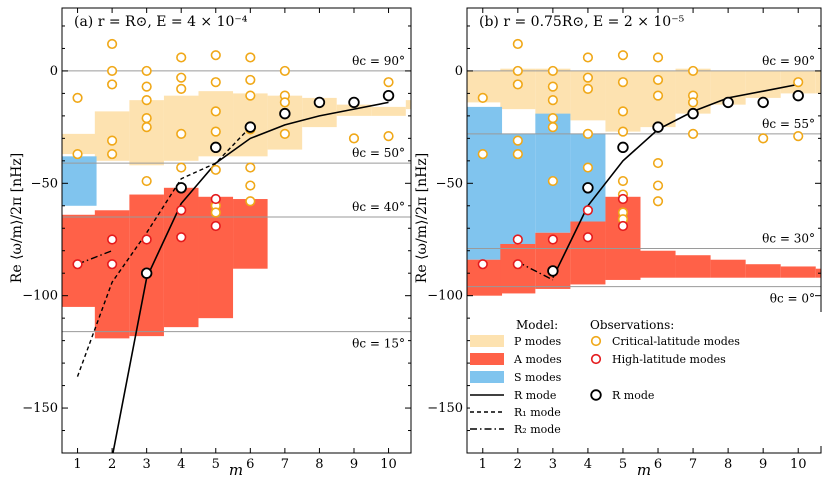 This screenshot has width=830, height=489. What do you see at coordinates (693, 464) in the screenshot?
I see `x-tick-label-6: 7` at bounding box center [693, 464].